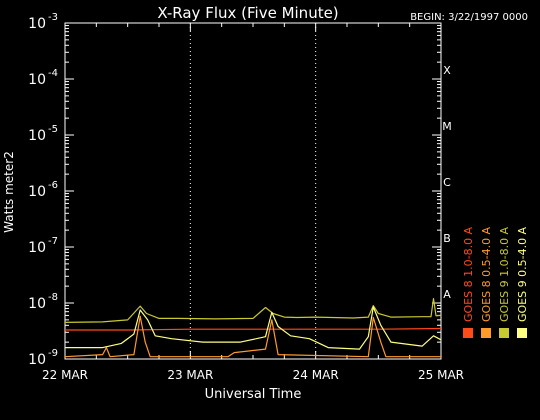 The width and height of the screenshot is (540, 420). I want to click on x-tick-label: 23 MAR, so click(190, 375).